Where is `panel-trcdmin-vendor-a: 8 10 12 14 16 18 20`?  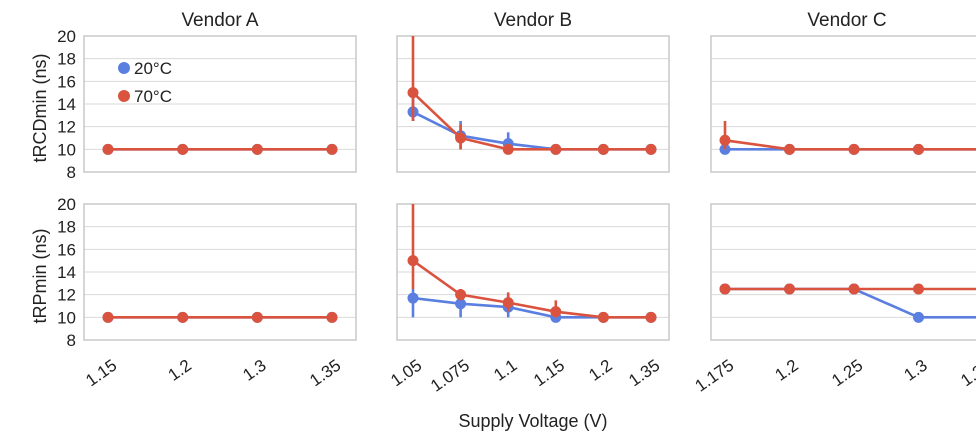
panel-trcdmin-vendor-a: 8 10 12 14 16 18 20 is located at coordinates (207, 104).